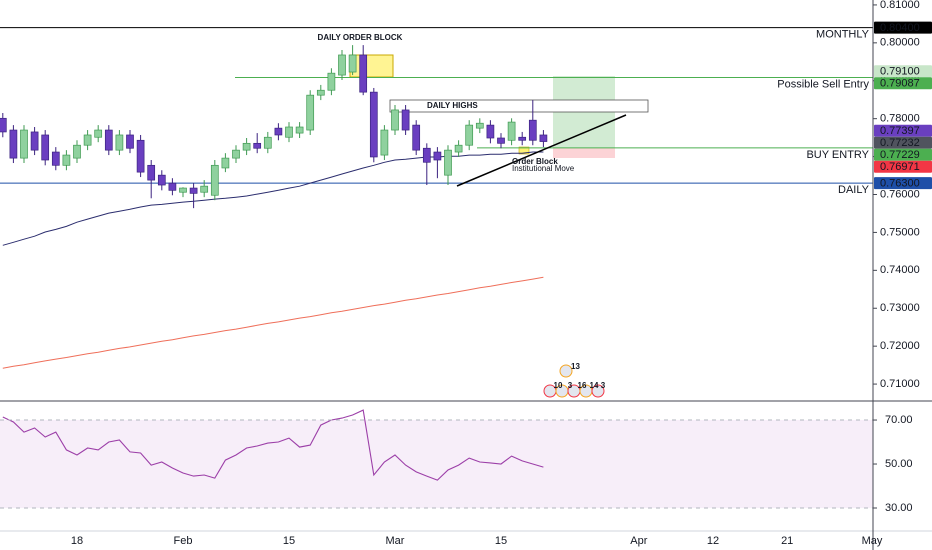 The image size is (932, 550). Describe the element at coordinates (900, 194) in the screenshot. I see `y-tick-label: 0.76000` at that location.